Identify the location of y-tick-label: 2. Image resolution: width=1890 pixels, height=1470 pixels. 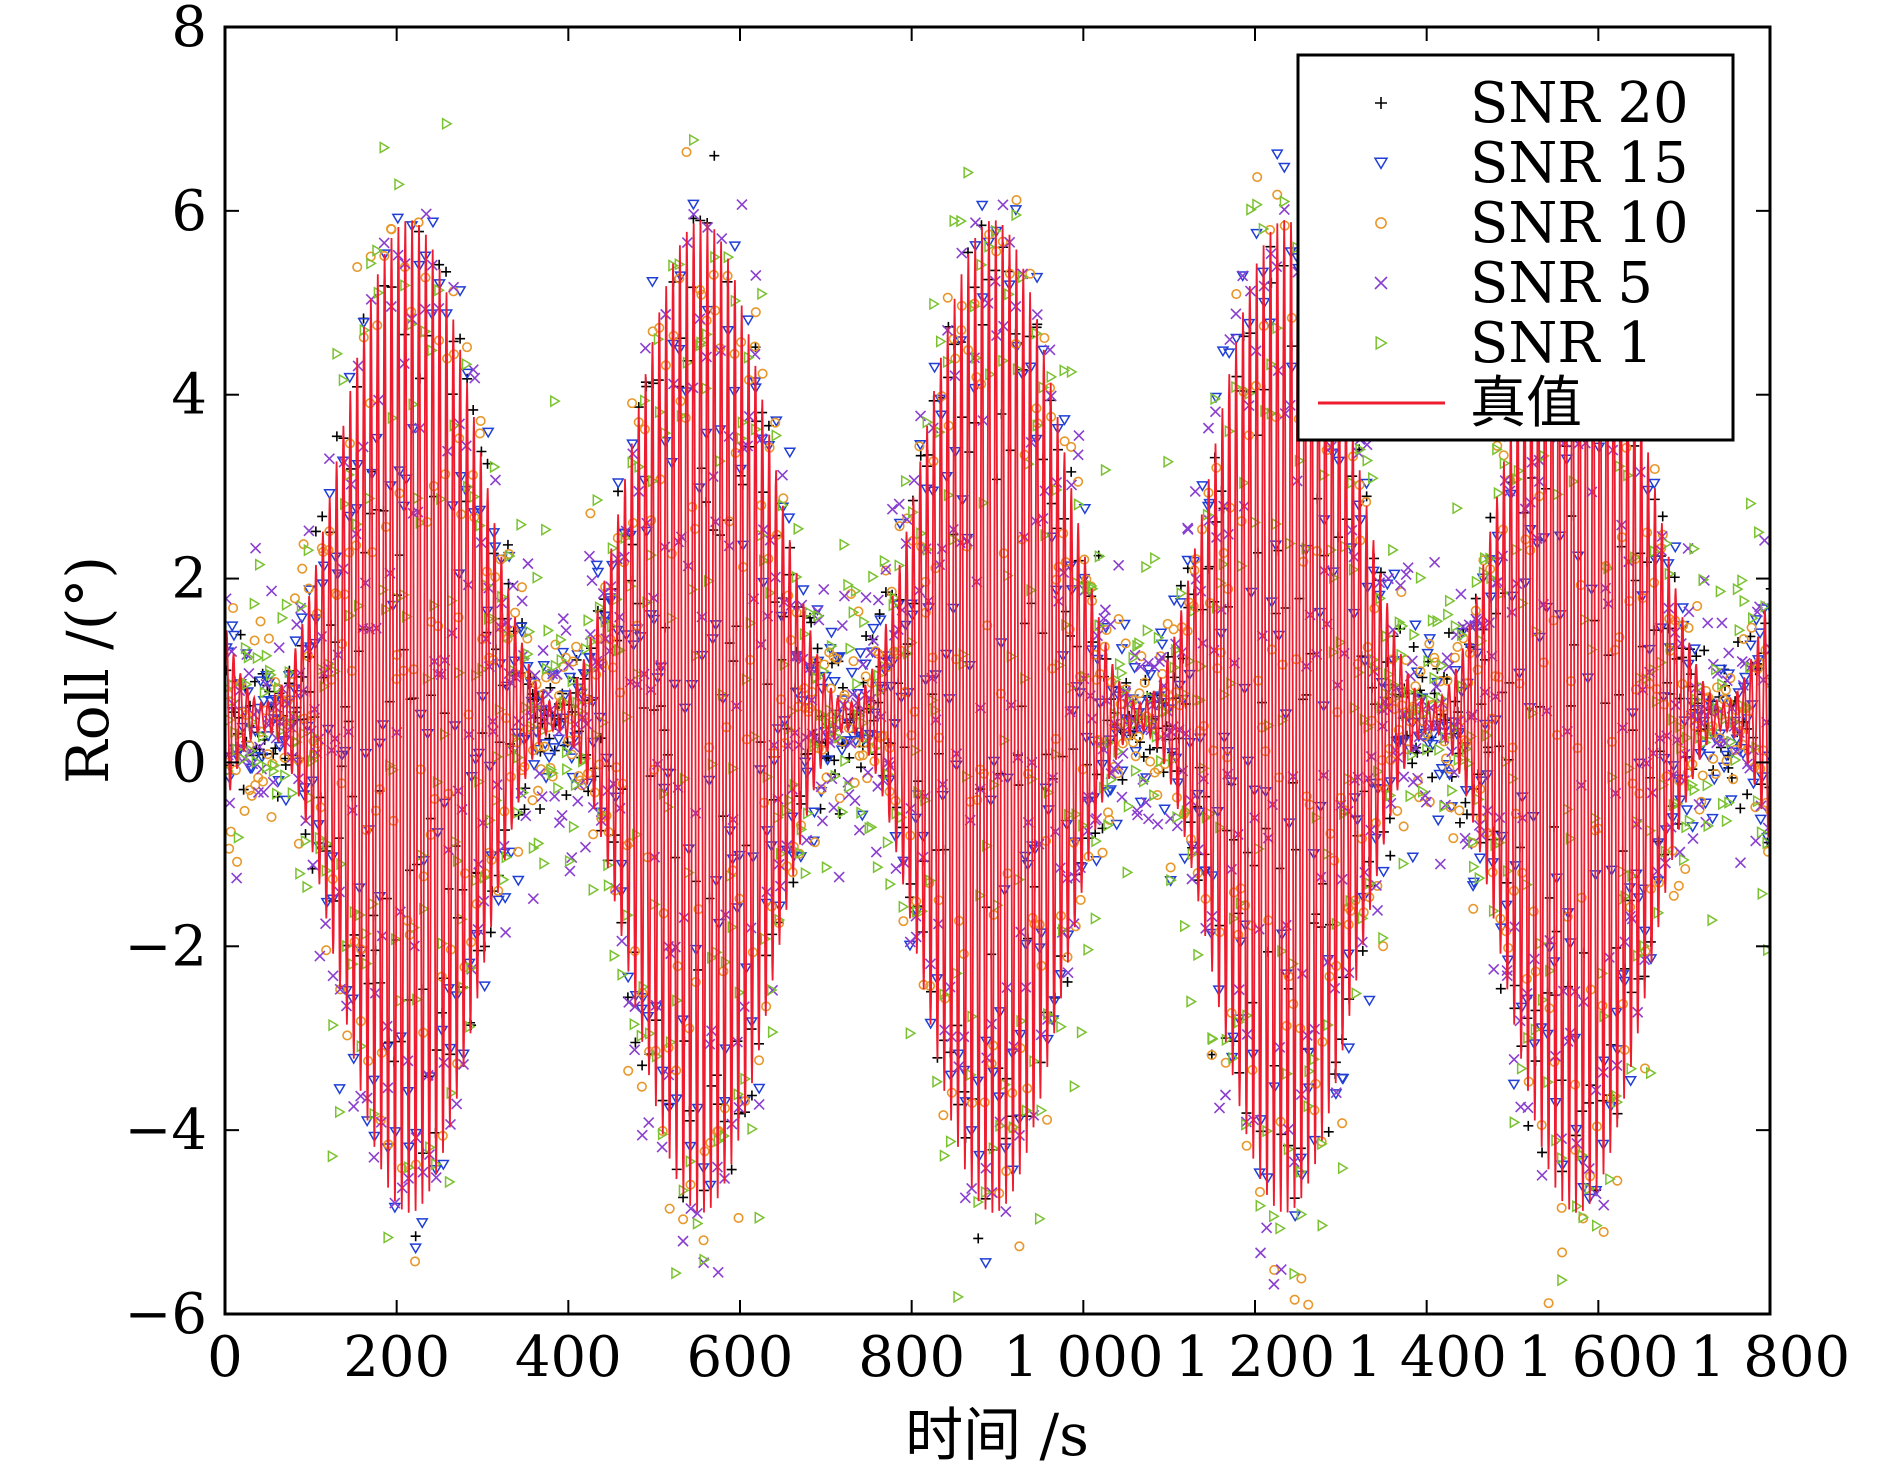
(189, 579).